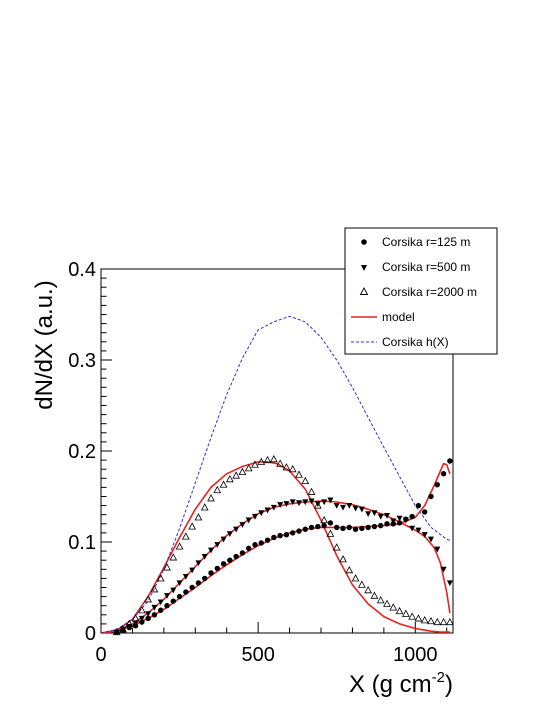  I want to click on legend-box, so click(421, 291).